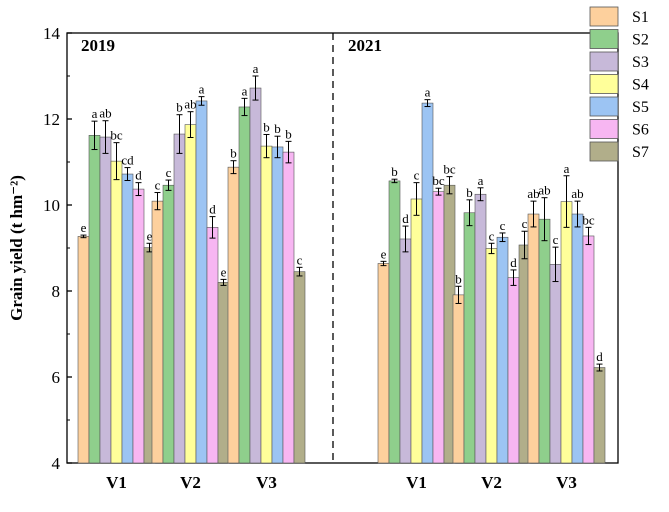  I want to click on legend-label-s5: S5, so click(640, 107).